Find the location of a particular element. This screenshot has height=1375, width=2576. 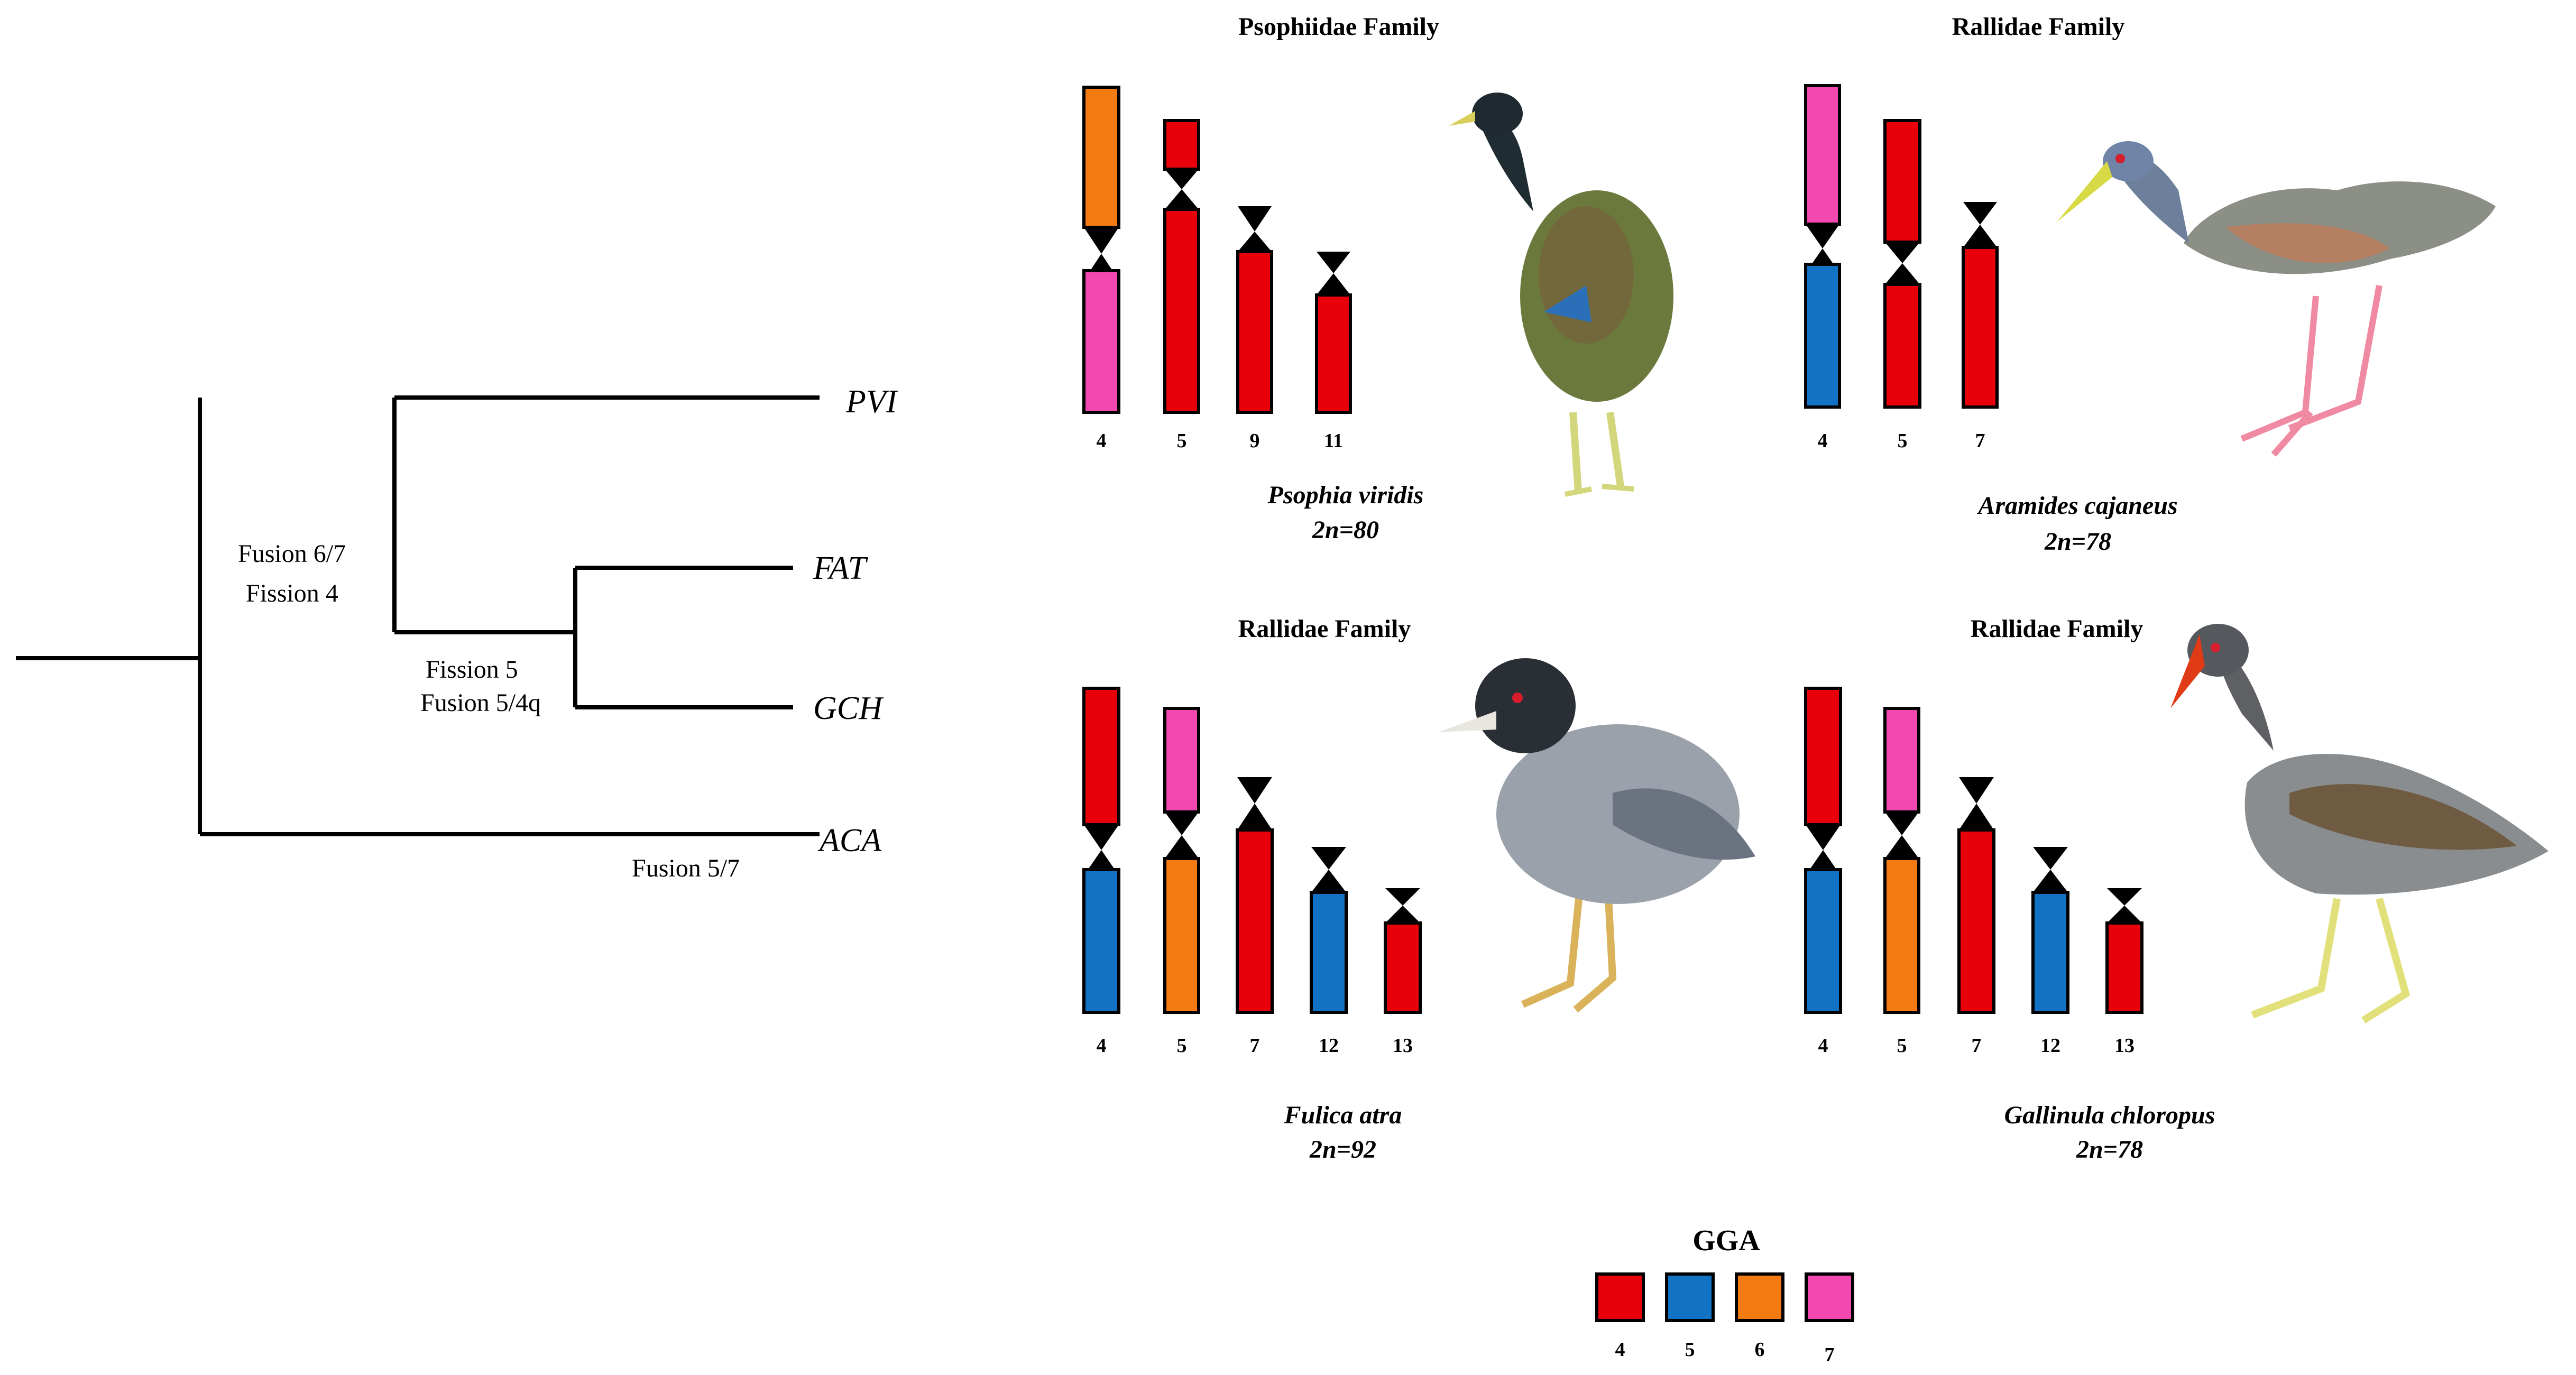

bird-illustration-aramides is located at coordinates (2276, 299).